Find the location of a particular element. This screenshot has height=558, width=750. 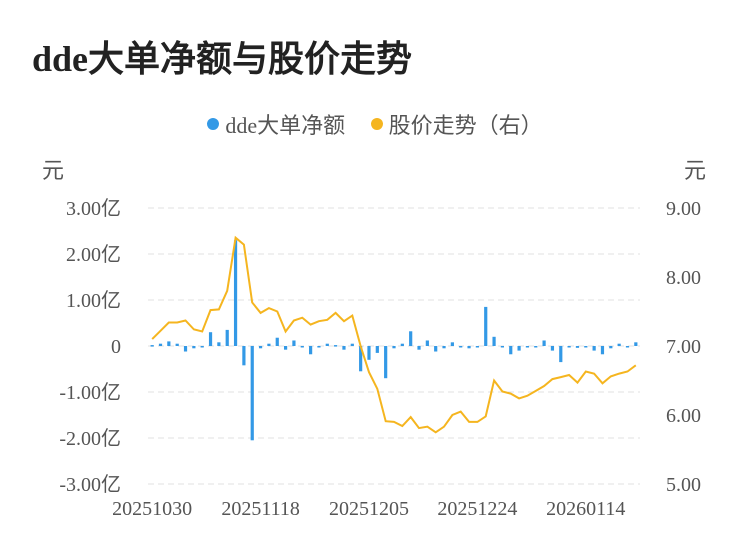

x-axis: 20251030 20251118 20251205 20251224 20260114 is located at coordinates (368, 509).